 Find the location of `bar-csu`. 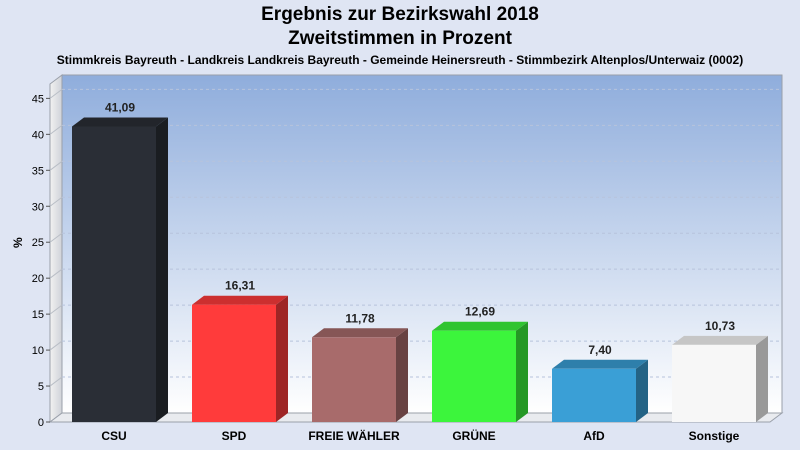

bar-csu is located at coordinates (120, 269).